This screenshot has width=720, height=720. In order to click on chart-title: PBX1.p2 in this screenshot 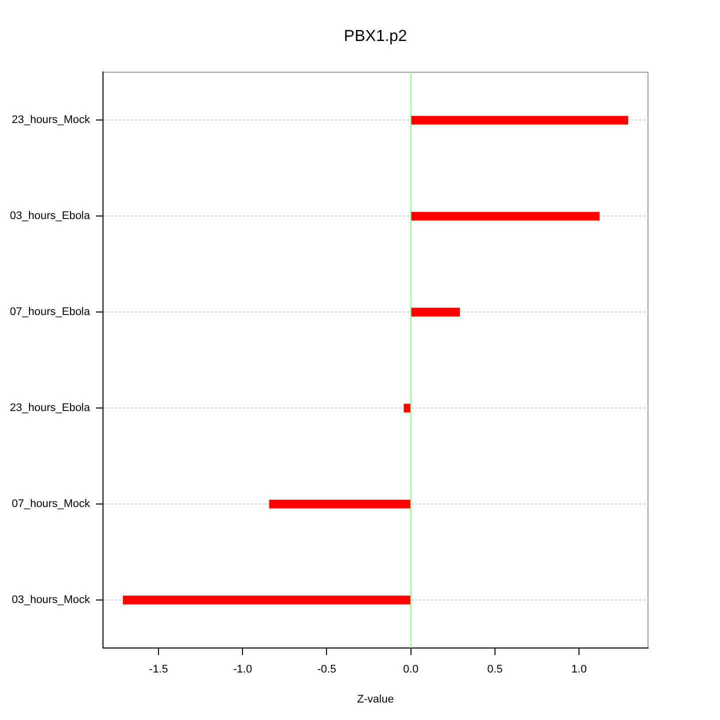, I will do `click(376, 37)`.